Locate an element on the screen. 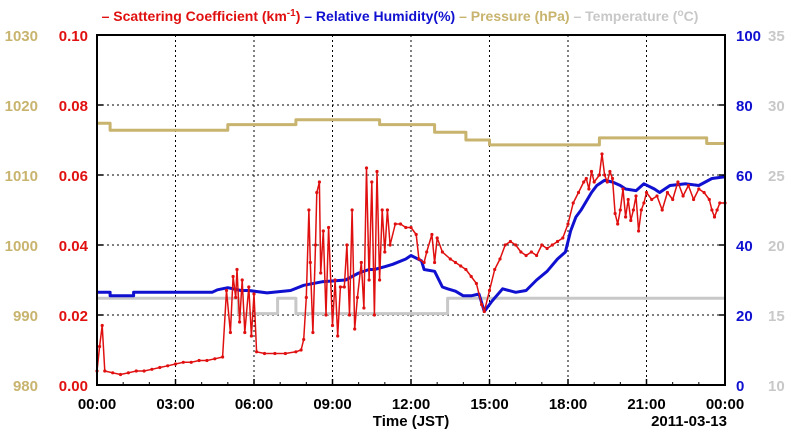 Image resolution: width=800 pixels, height=434 pixels. temperature-axis-tick-label: 30 is located at coordinates (776, 106).